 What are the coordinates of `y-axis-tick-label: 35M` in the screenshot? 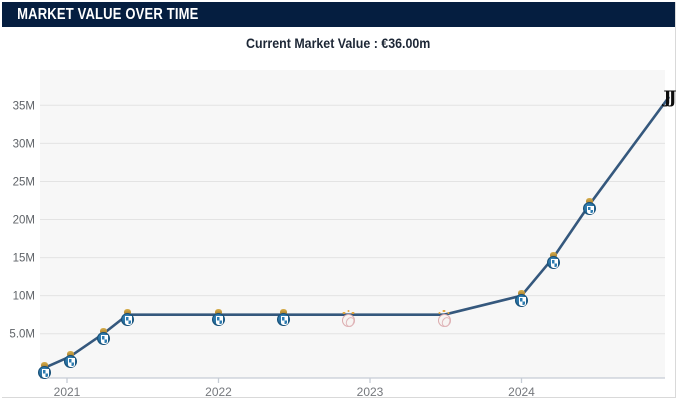 It's located at (24, 106).